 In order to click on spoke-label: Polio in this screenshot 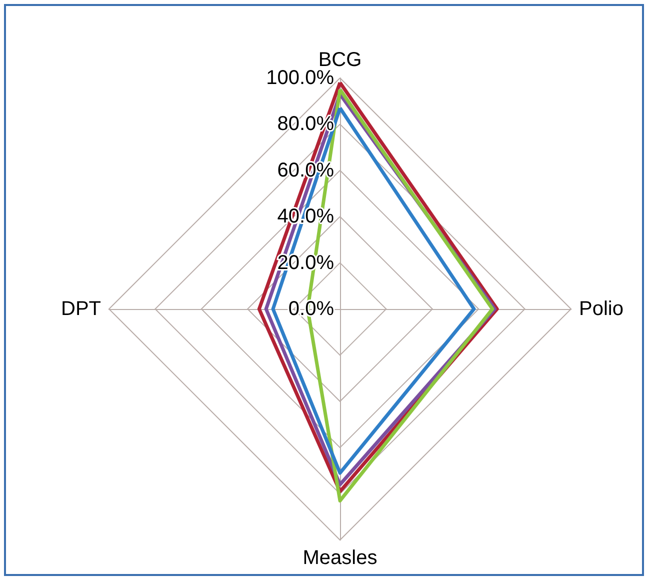, I will do `click(601, 309)`.